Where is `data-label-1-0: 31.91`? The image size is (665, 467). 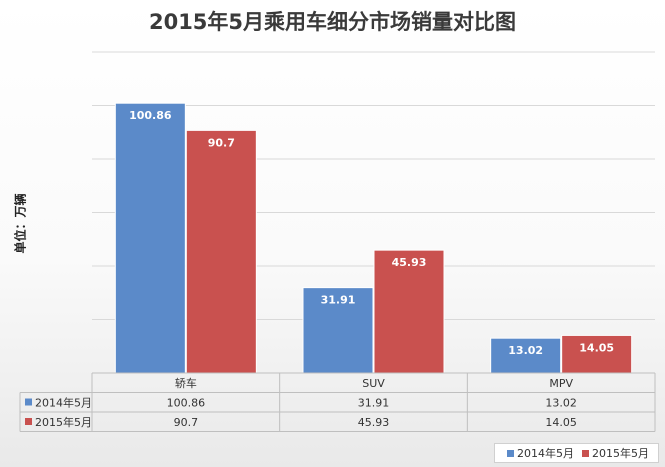
data-label-1-0: 31.91 is located at coordinates (338, 300).